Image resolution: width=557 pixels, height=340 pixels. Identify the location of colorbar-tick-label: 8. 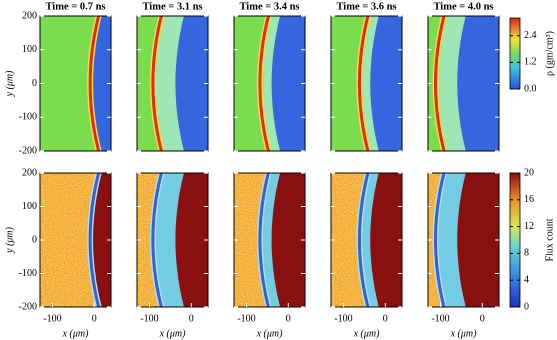
(526, 253).